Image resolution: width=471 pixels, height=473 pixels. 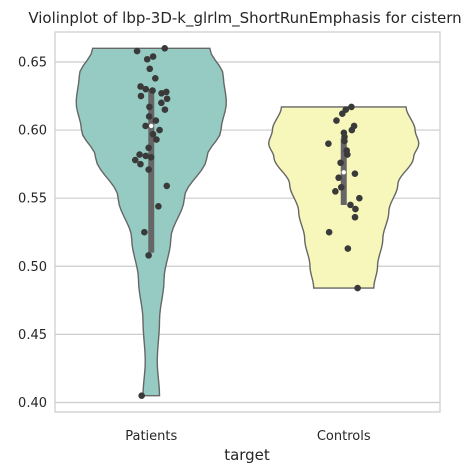 I want to click on y-tick-label: 0.65, so click(x=32, y=62).